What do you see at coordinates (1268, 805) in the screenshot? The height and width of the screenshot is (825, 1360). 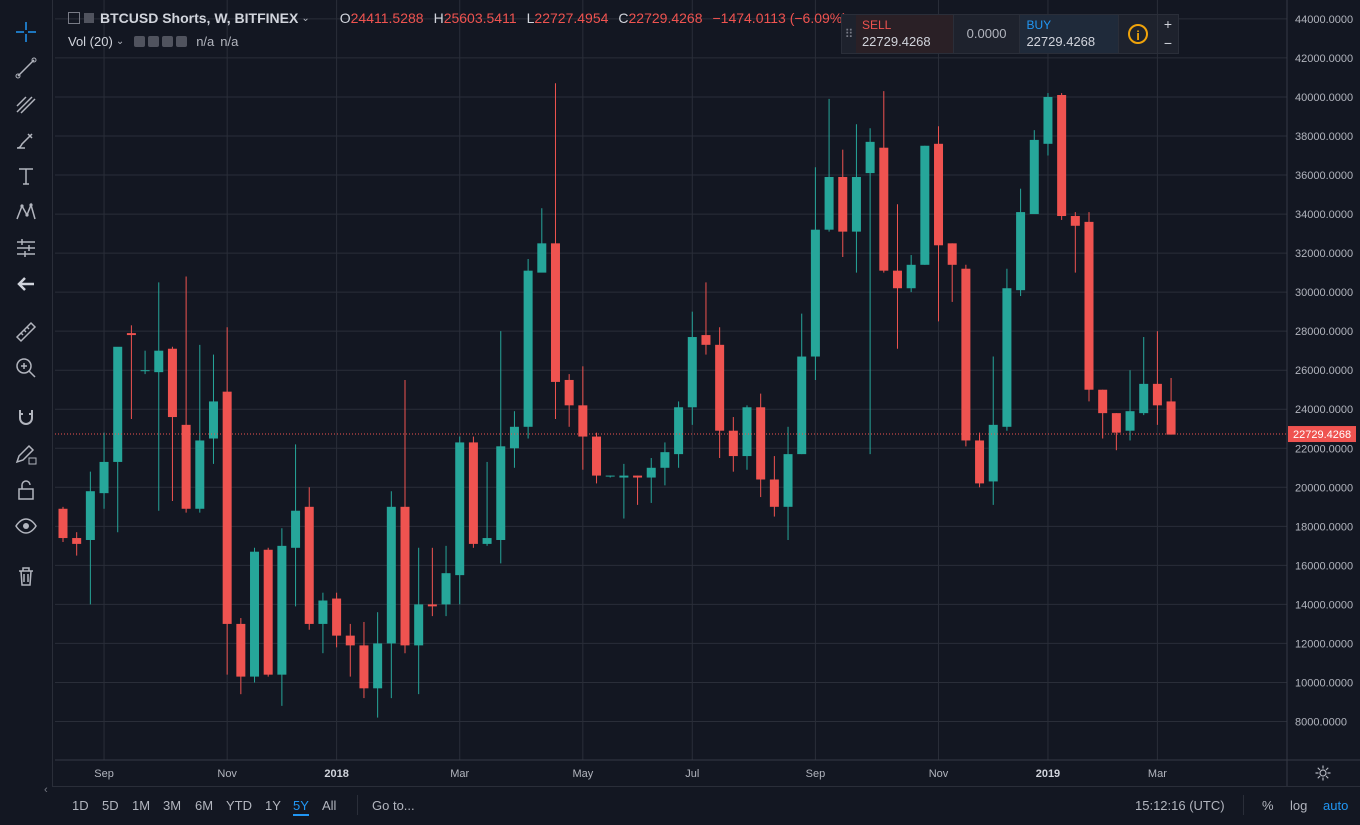 I see `percent-toggle: %` at bounding box center [1268, 805].